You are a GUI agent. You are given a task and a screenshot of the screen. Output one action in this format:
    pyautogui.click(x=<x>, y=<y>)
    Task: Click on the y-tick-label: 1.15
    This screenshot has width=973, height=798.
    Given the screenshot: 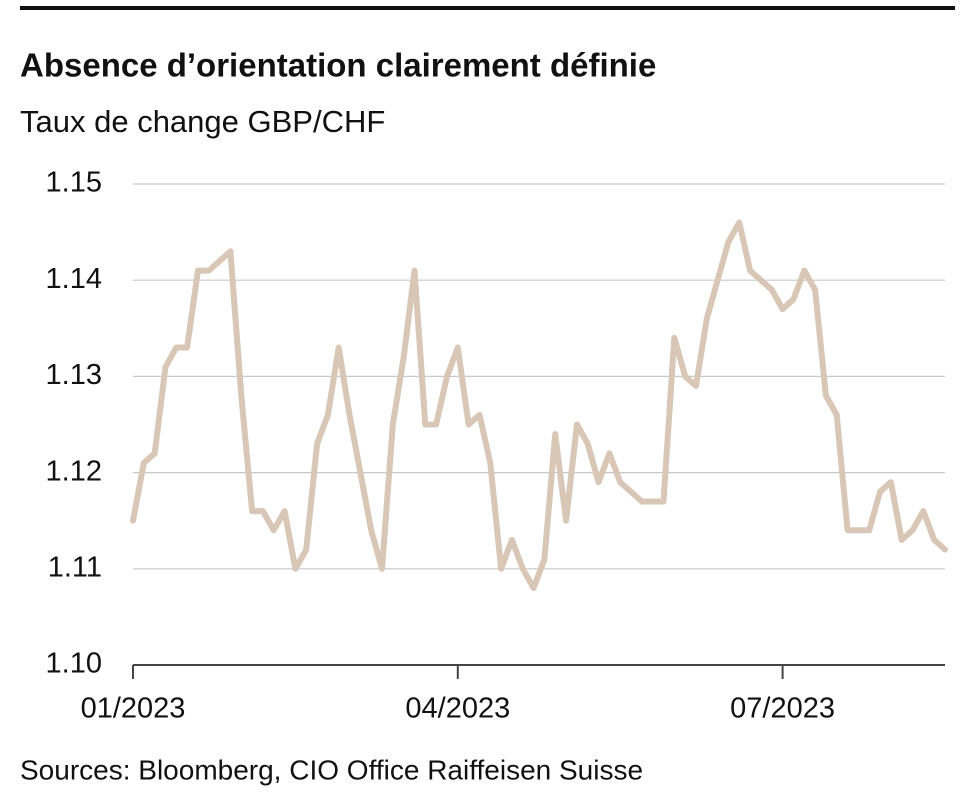 What is the action you would take?
    pyautogui.click(x=74, y=183)
    